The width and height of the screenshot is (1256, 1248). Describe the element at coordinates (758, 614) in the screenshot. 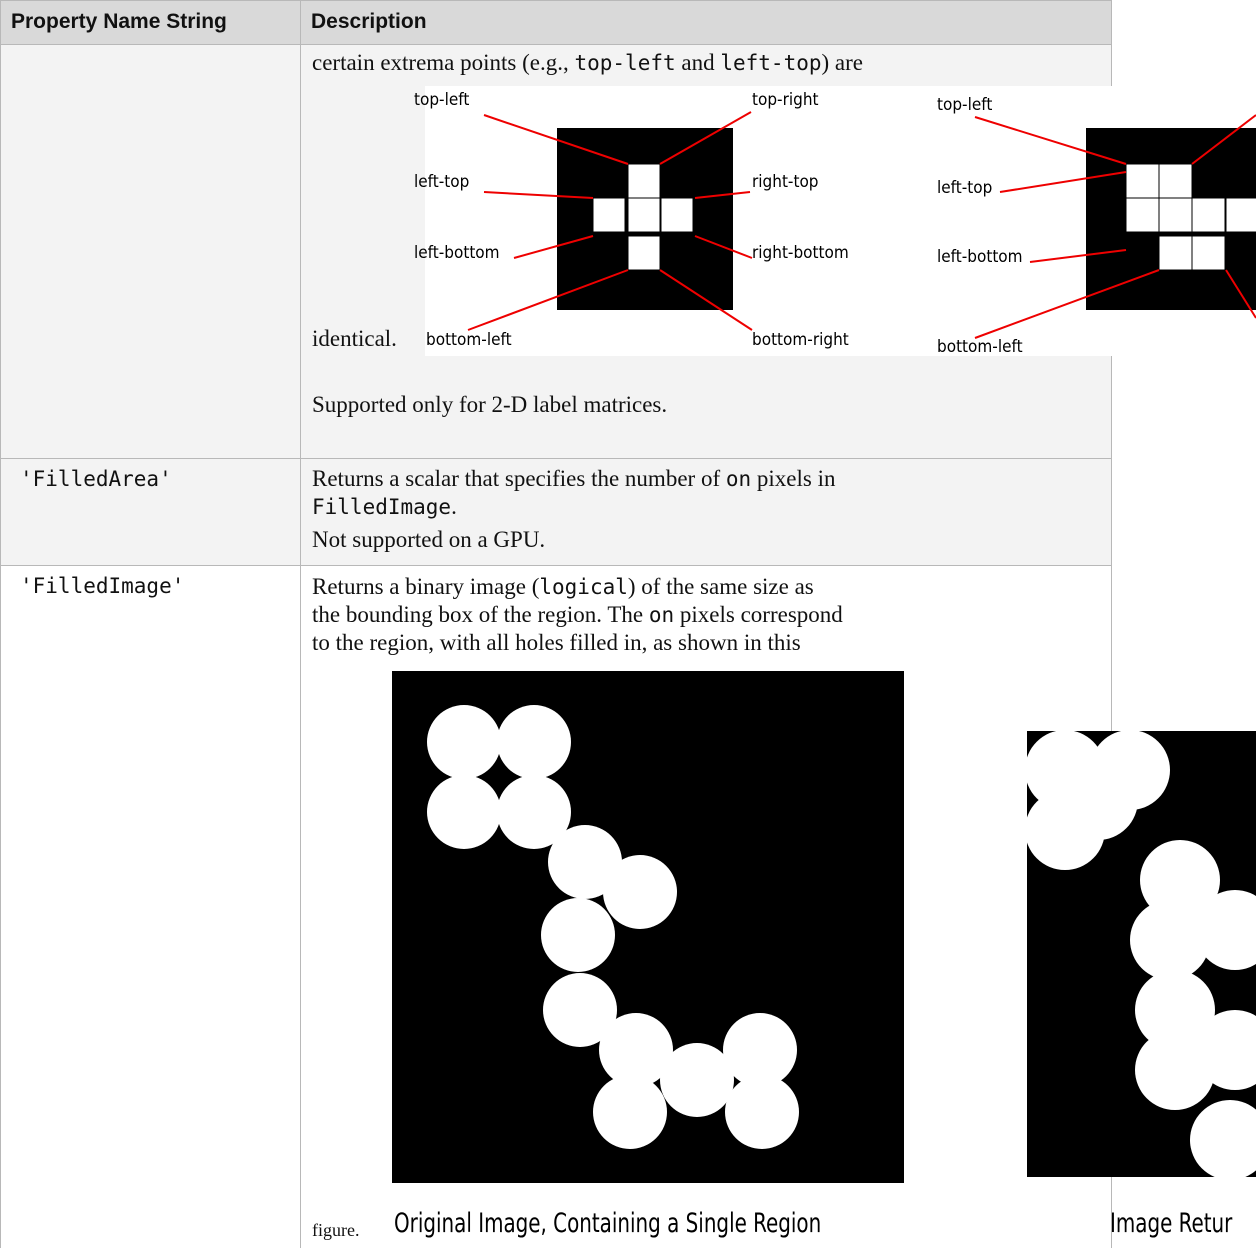

I see `text: pixels correspond` at that location.